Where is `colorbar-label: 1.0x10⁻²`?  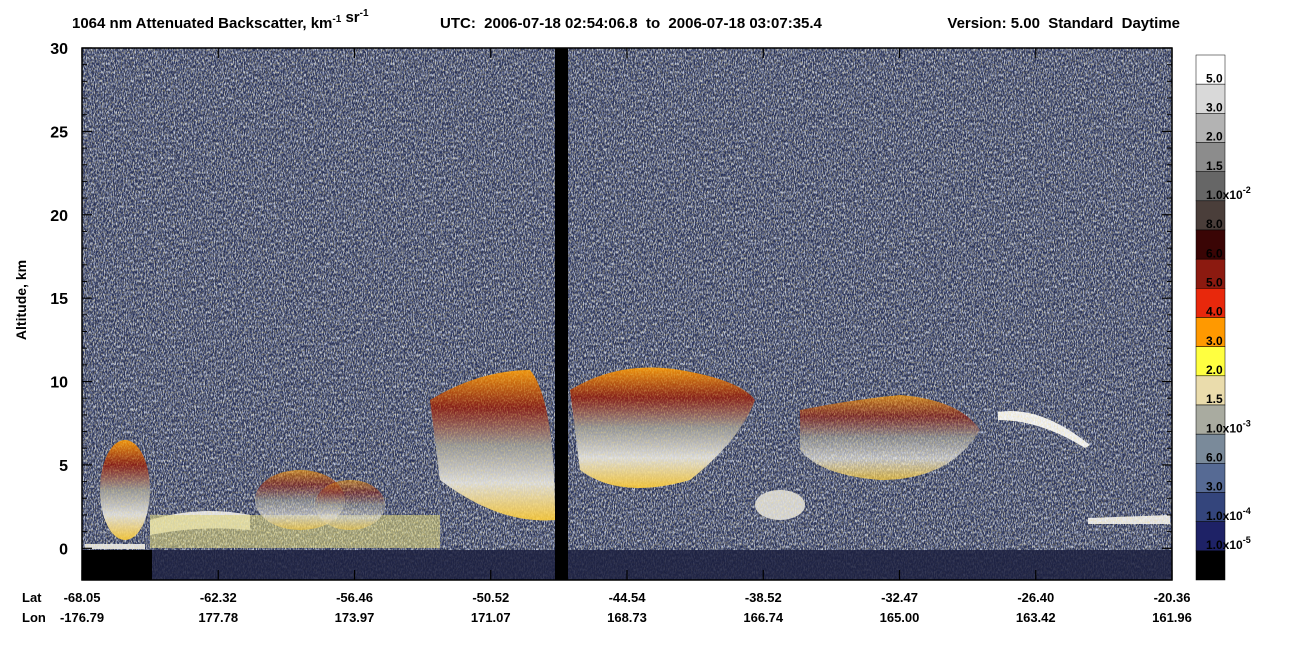
colorbar-label: 1.0x10⁻² is located at coordinates (1228, 193).